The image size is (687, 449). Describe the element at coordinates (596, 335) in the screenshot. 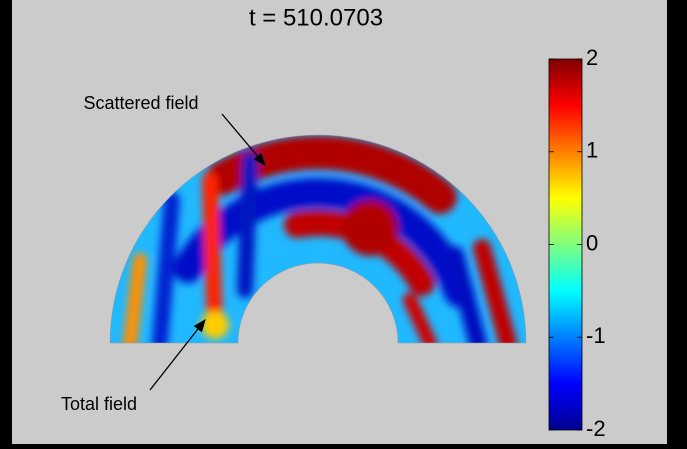

I see `colorbar-tick-label: -1` at that location.